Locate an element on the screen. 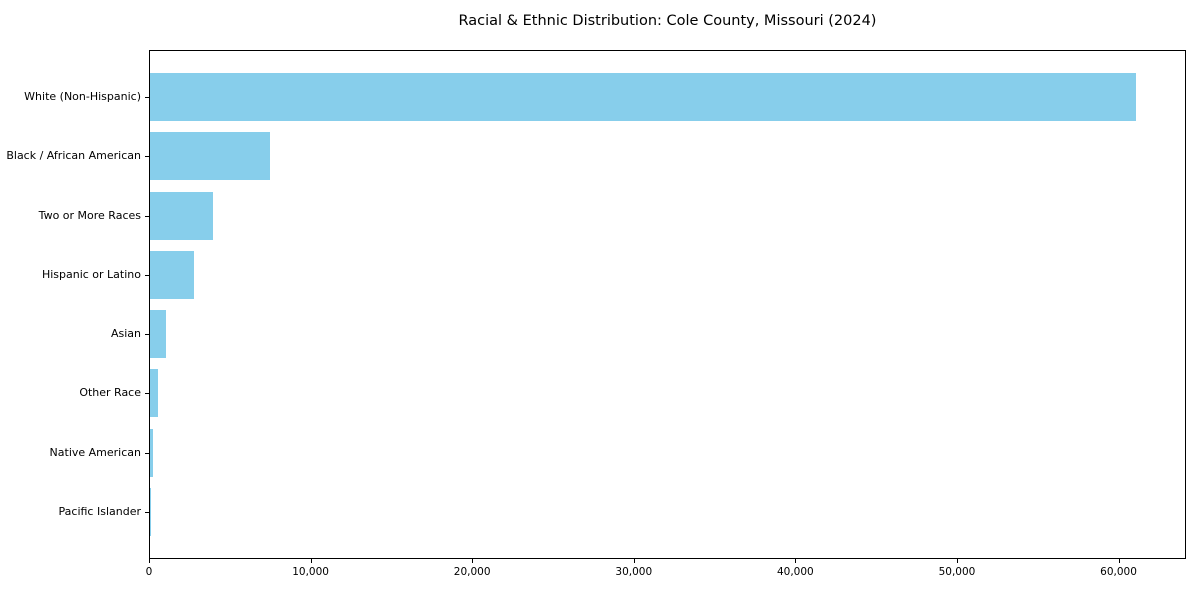  y-tick-label: White (Non-Hispanic) is located at coordinates (82, 97).